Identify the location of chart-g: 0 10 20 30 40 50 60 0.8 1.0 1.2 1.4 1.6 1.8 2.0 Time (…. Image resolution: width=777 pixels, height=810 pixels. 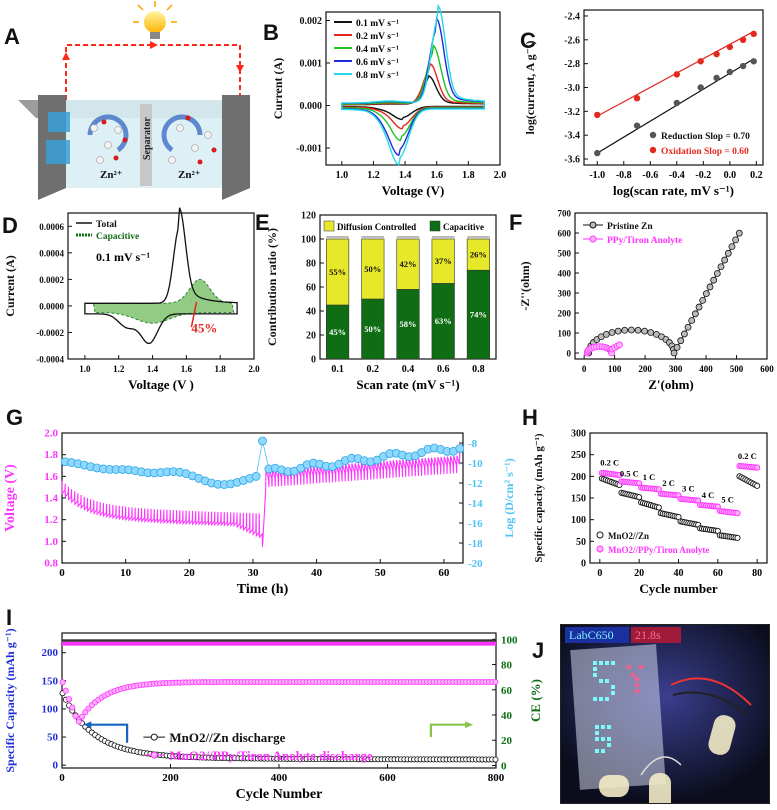
(259, 513).